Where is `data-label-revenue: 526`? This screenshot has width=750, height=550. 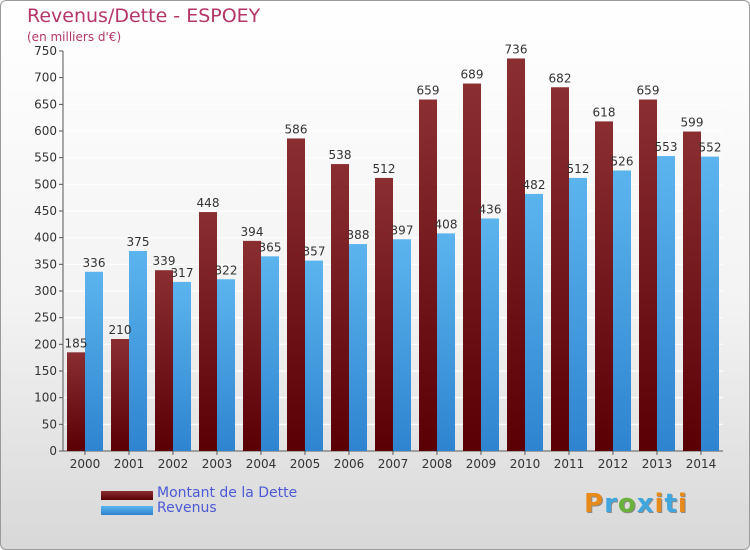 data-label-revenue: 526 is located at coordinates (622, 161).